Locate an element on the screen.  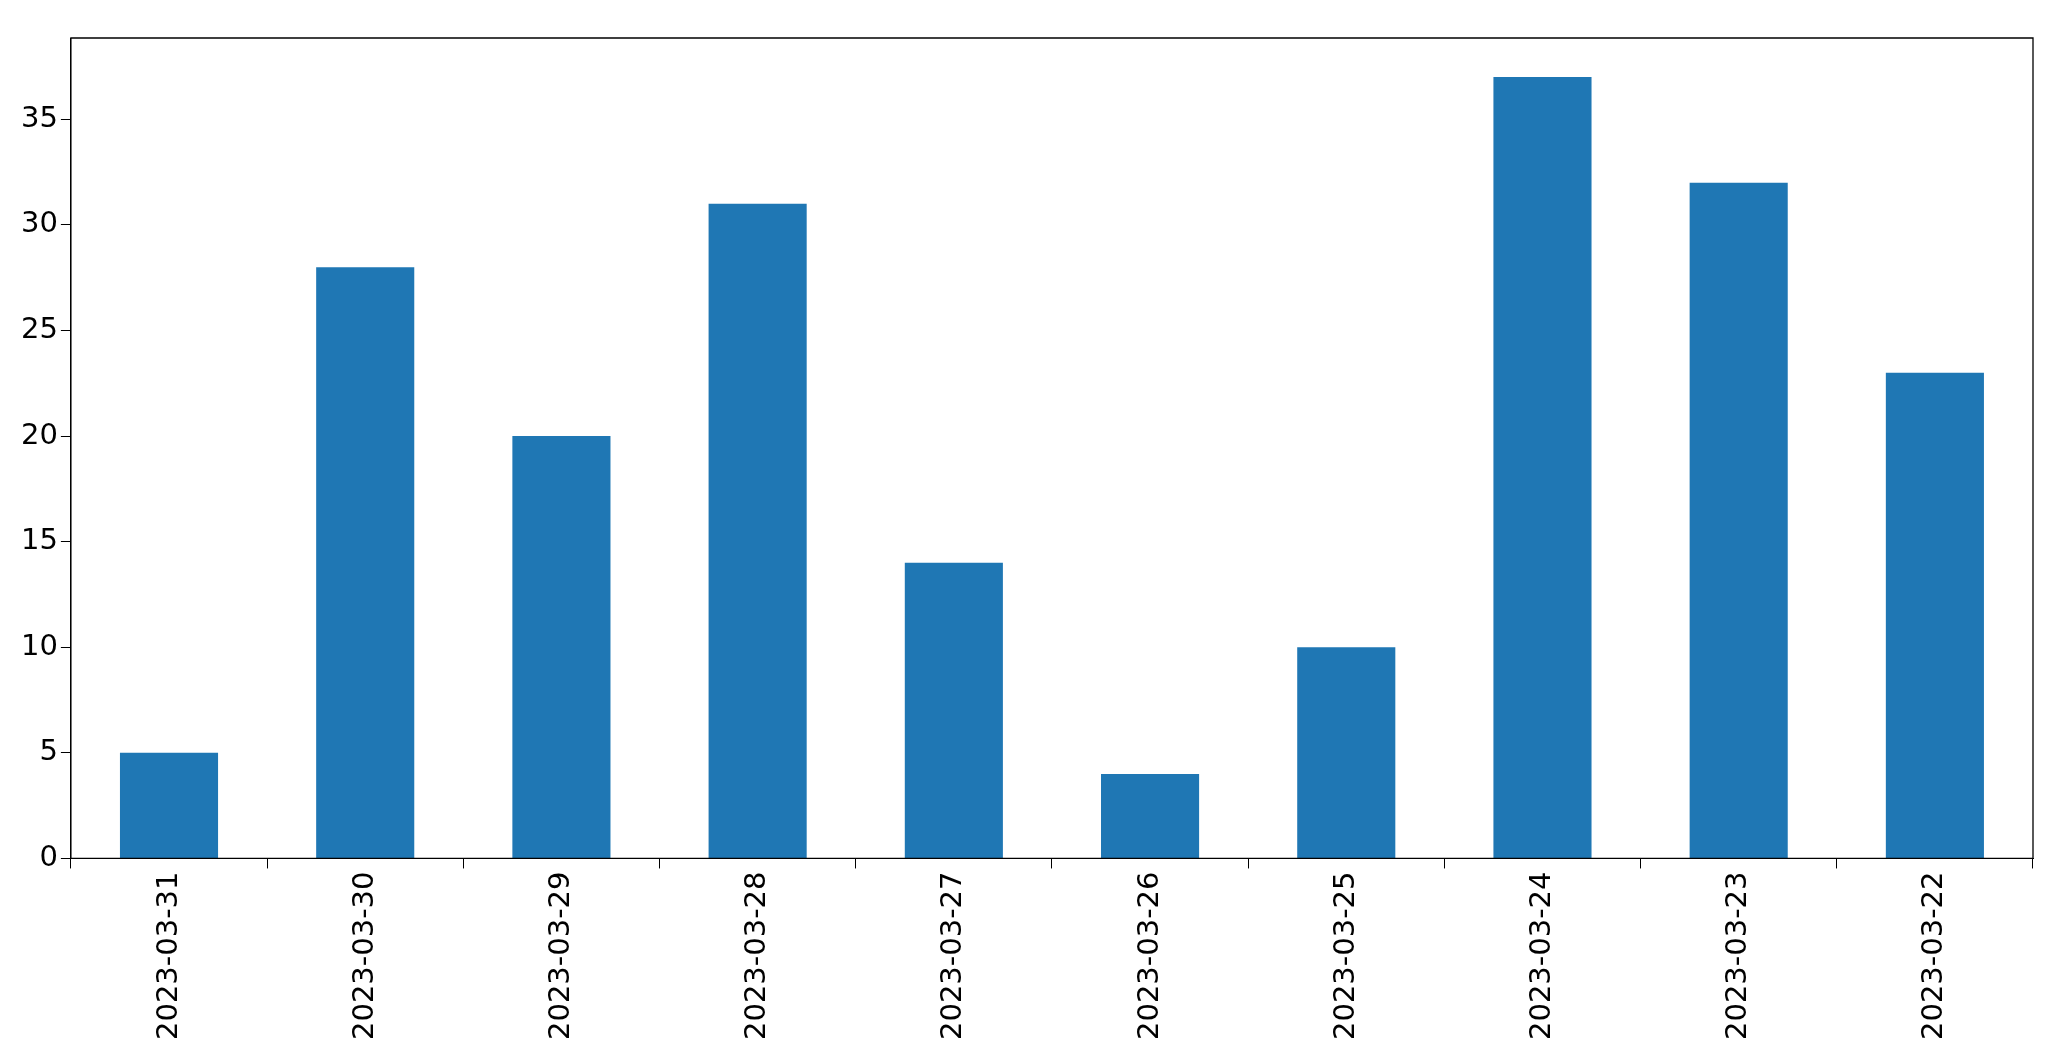
y-tick-label: 30 is located at coordinates (39, 222).